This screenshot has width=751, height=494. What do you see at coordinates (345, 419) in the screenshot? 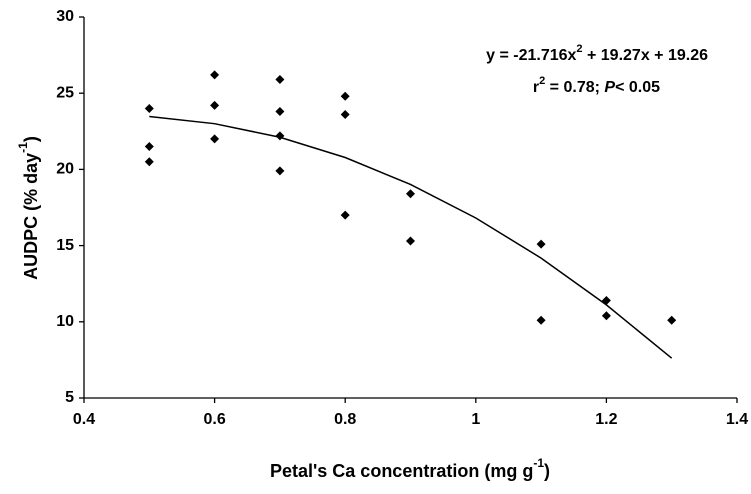
I see `x-tick-label: 0.8` at bounding box center [345, 419].